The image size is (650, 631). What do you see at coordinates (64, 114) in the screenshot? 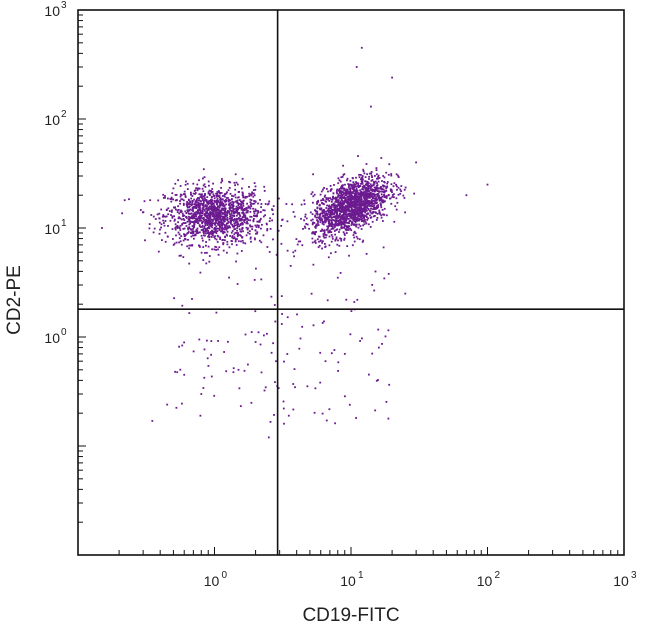
I see `svg-text: 2` at bounding box center [64, 114].